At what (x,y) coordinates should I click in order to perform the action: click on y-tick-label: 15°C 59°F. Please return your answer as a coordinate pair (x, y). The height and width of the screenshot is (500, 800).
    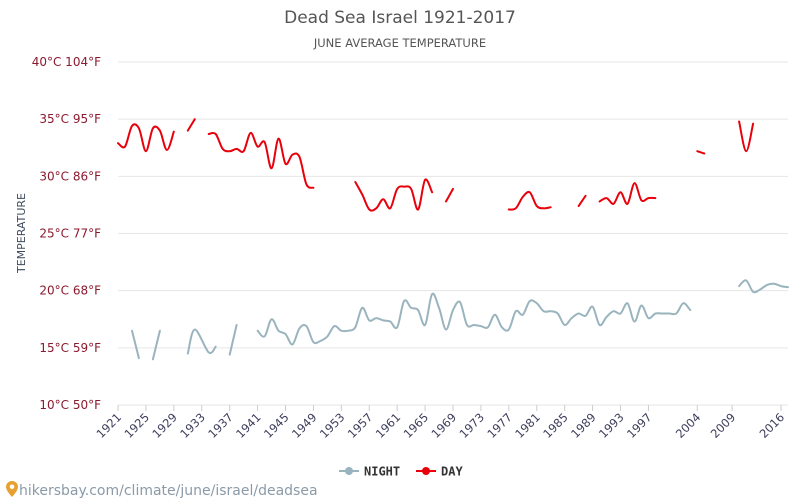
    Looking at the image, I should click on (70, 348).